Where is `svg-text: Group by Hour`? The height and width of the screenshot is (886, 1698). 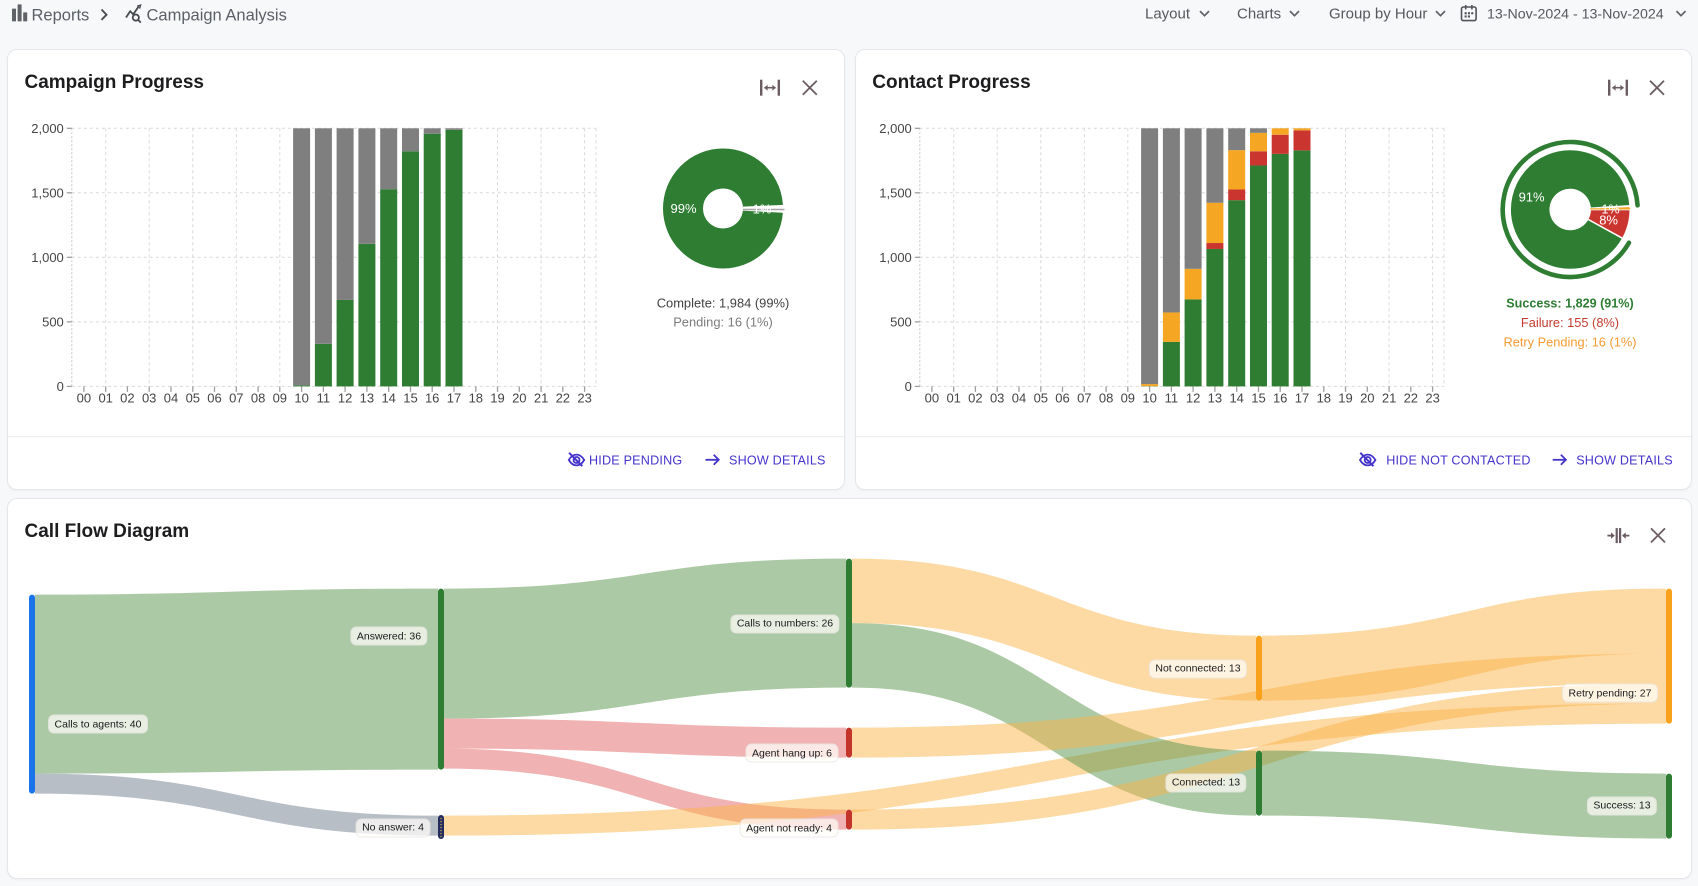 svg-text: Group by Hour is located at coordinates (1378, 13).